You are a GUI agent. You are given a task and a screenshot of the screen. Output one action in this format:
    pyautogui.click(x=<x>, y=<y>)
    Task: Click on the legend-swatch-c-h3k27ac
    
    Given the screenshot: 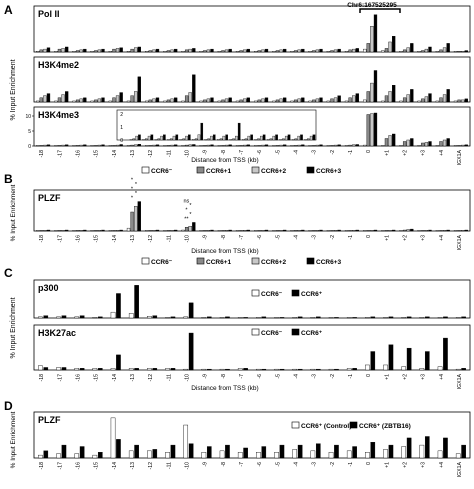 What is the action you would take?
    pyautogui.click(x=255, y=332)
    